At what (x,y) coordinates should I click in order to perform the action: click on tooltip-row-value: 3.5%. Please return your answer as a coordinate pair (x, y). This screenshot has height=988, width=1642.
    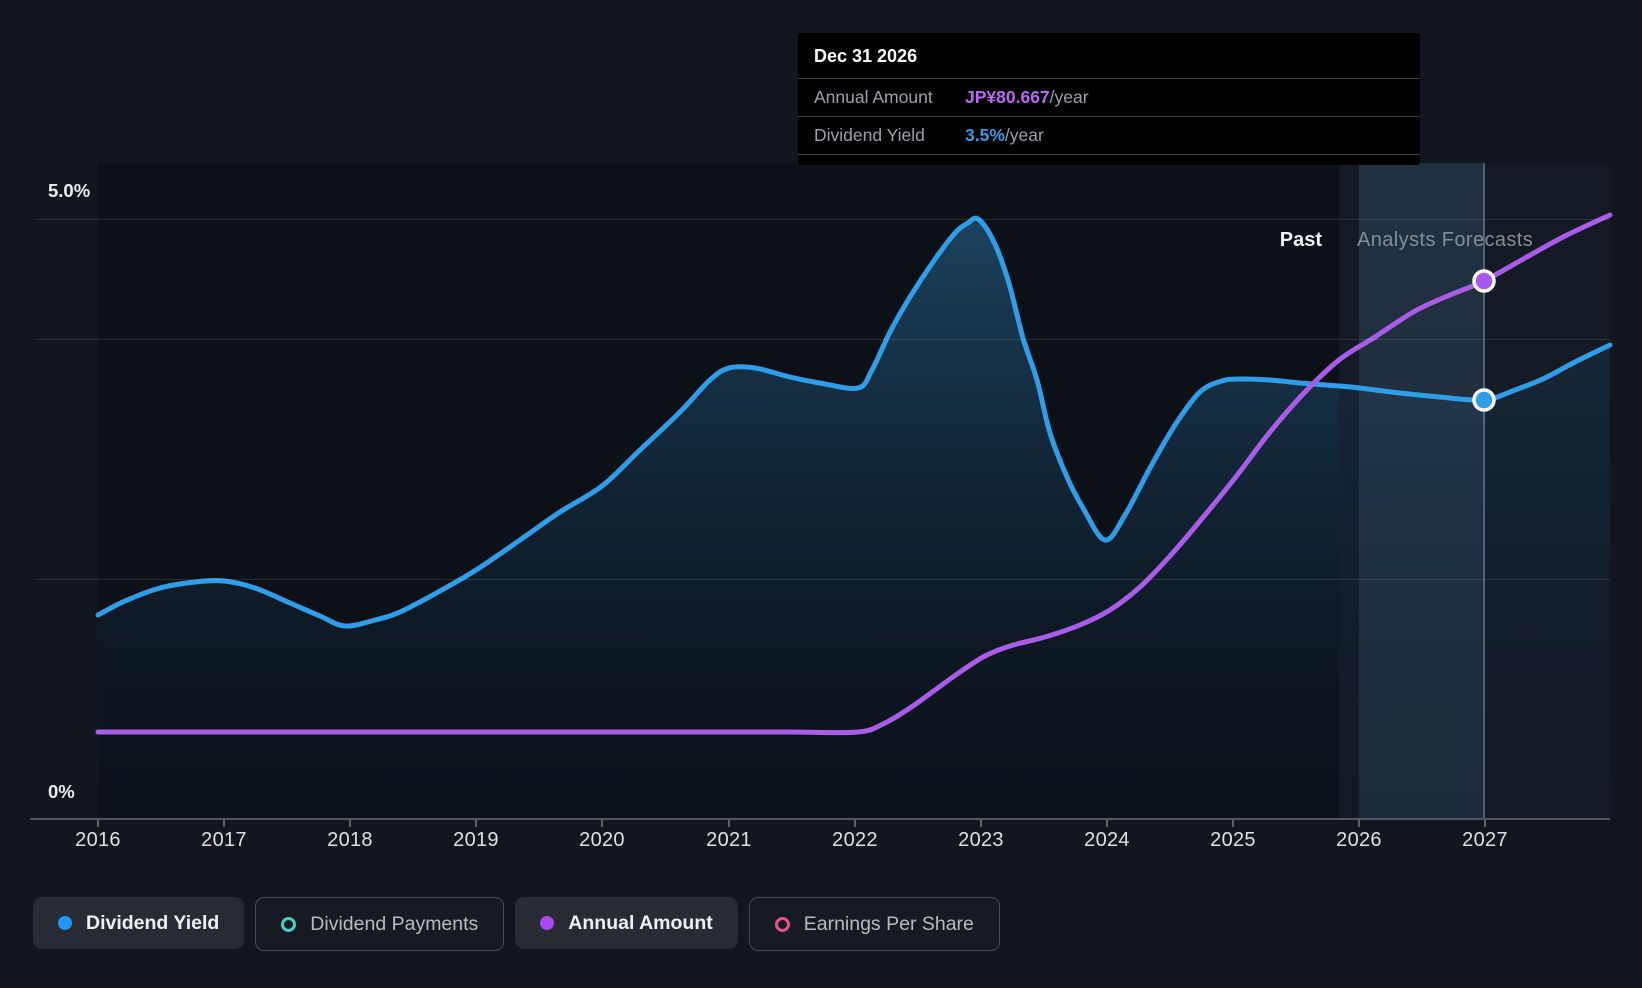
    Looking at the image, I should click on (985, 135).